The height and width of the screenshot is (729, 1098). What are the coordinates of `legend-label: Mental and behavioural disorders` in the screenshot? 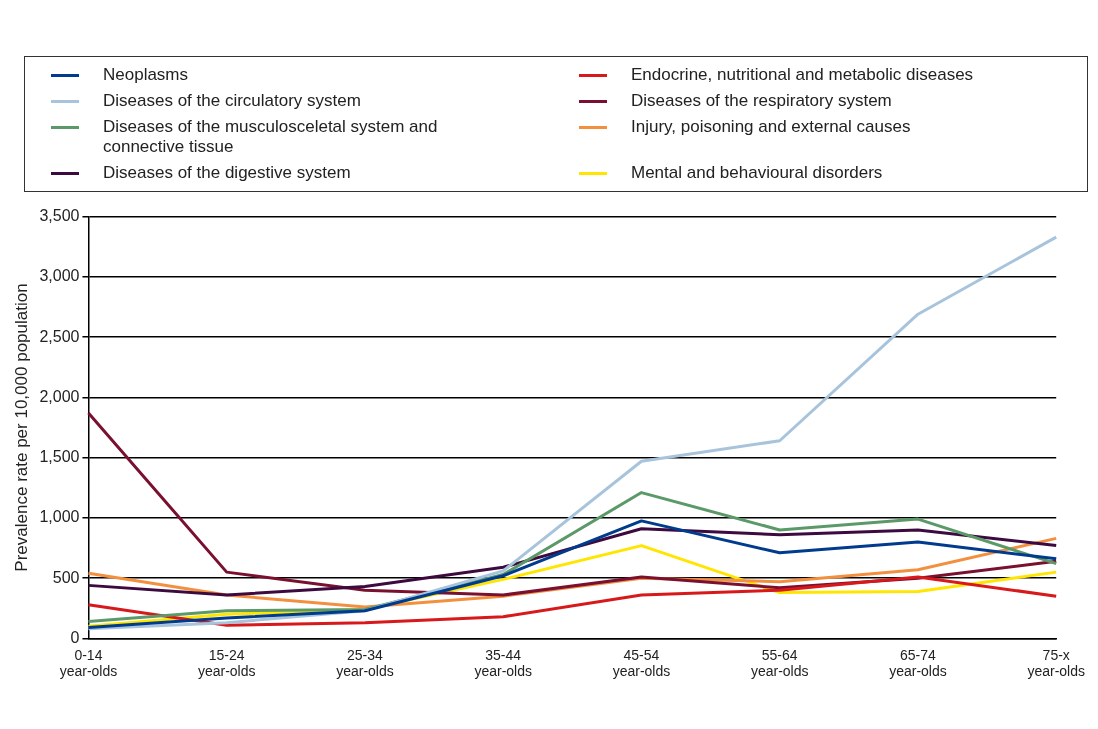 It's located at (757, 173).